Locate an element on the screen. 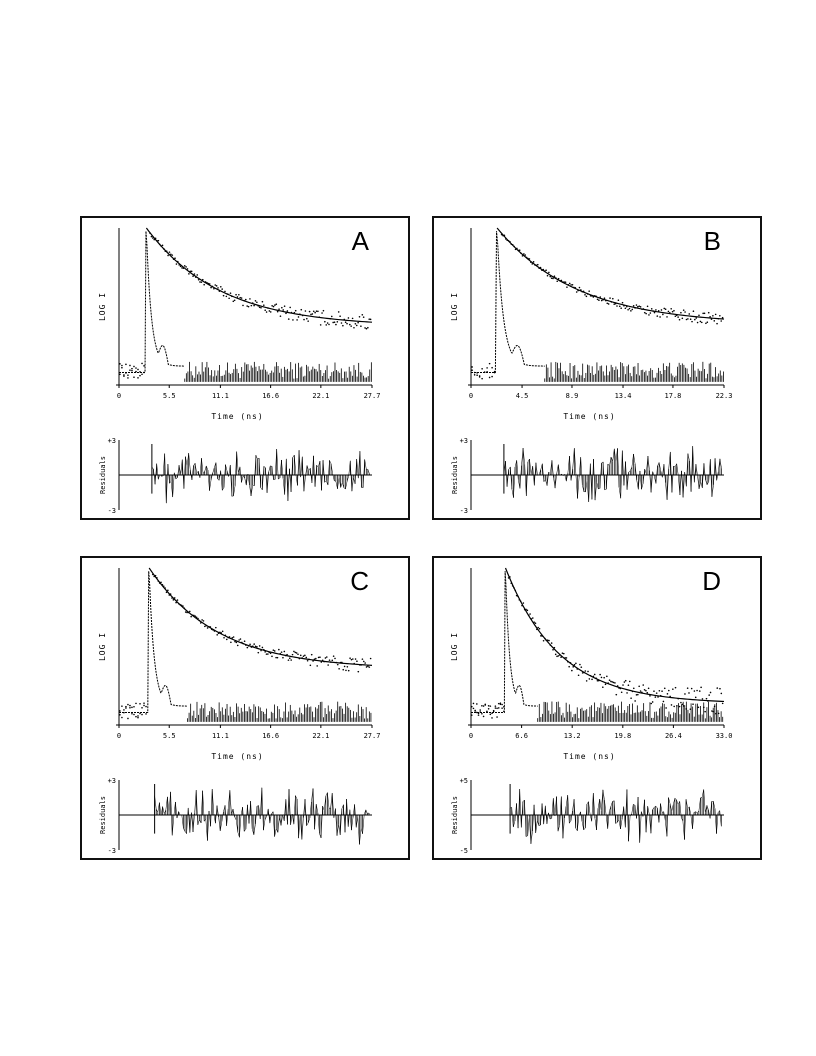  residuals-top-tick: +3 is located at coordinates (112, 781).